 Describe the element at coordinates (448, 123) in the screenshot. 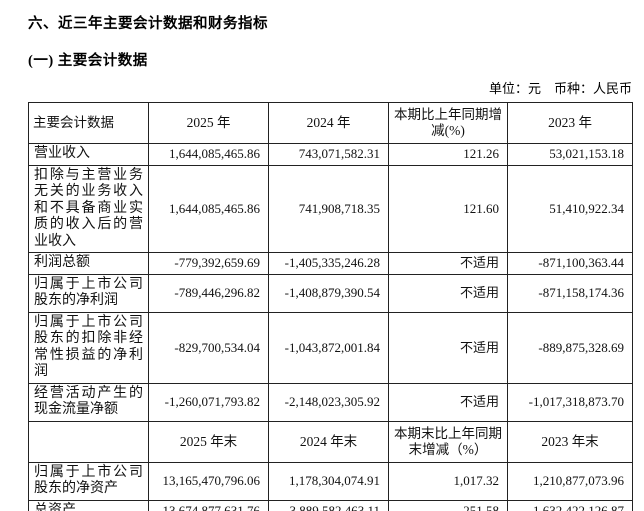

I see `column-header-yoy-change: 本期比上年同期增减(%)` at that location.